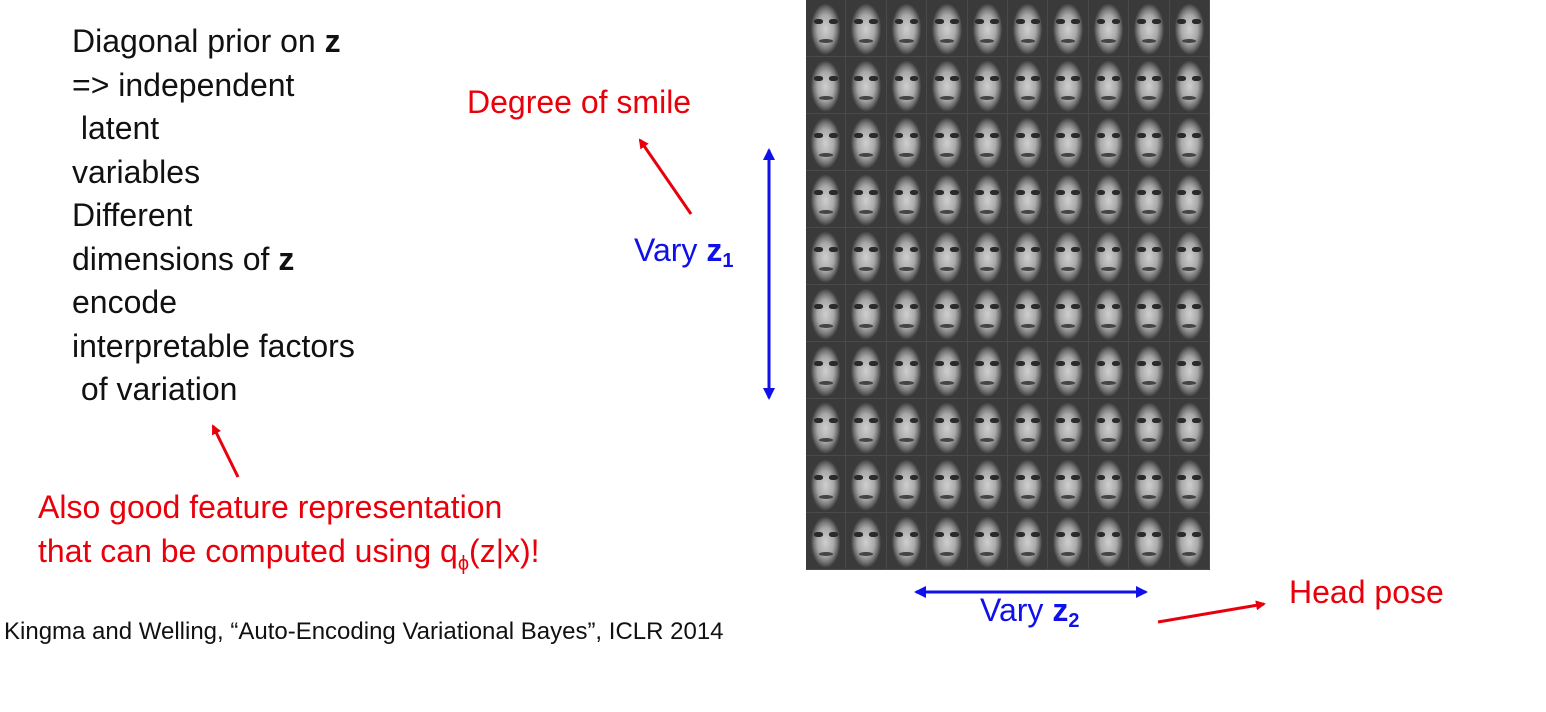 This screenshot has width=1546, height=712. What do you see at coordinates (665, 176) in the screenshot?
I see `smile-arrow` at bounding box center [665, 176].